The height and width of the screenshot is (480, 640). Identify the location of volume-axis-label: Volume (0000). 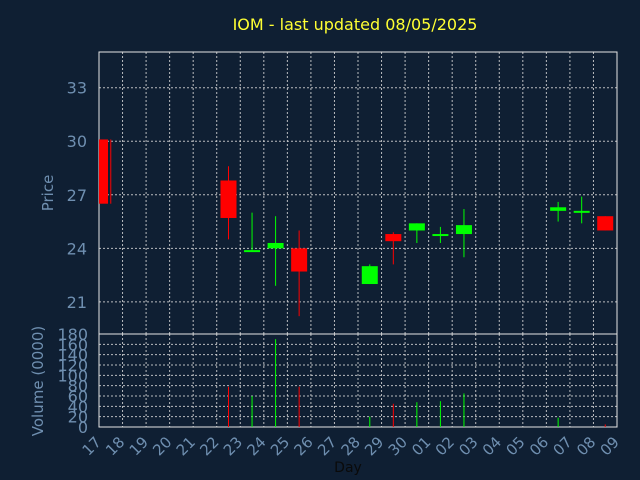
(38, 381).